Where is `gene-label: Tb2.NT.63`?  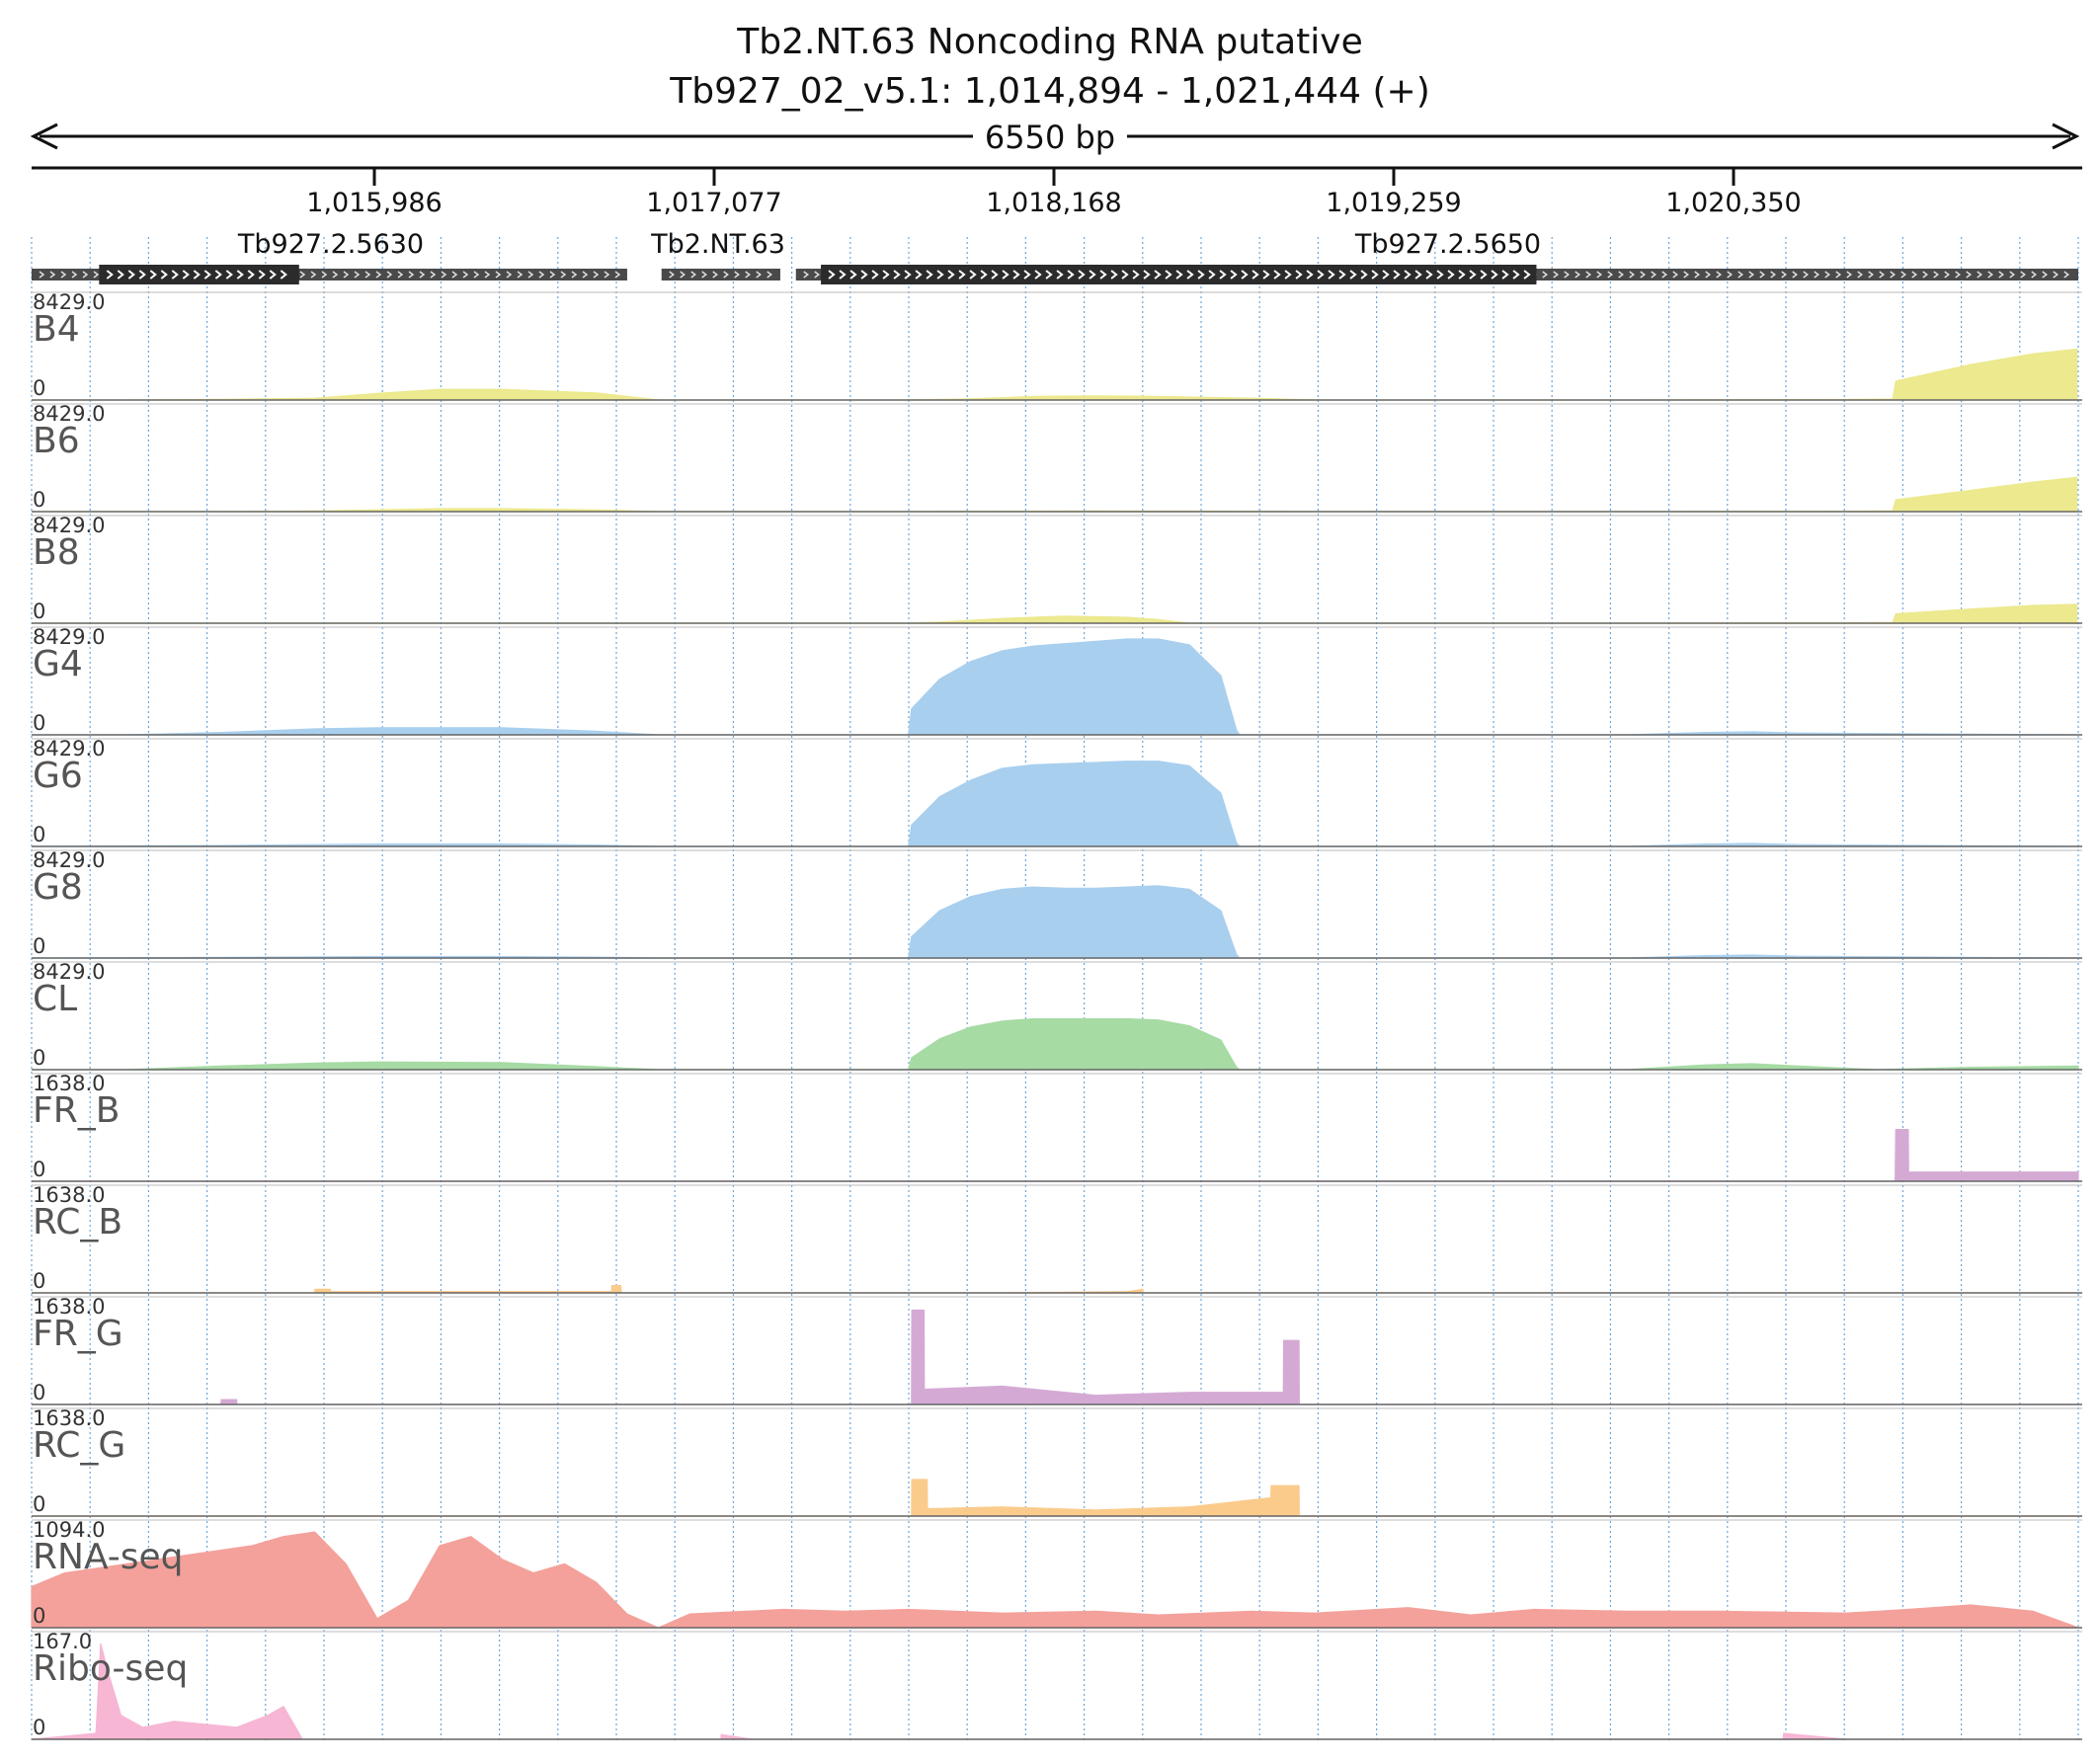
gene-label: Tb2.NT.63 is located at coordinates (718, 245).